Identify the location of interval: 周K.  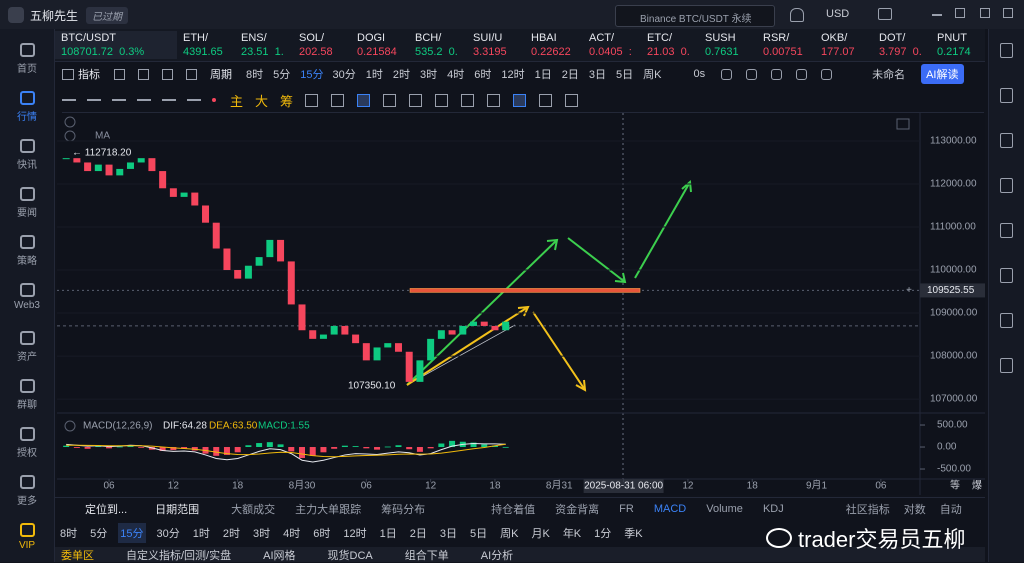
(652, 75).